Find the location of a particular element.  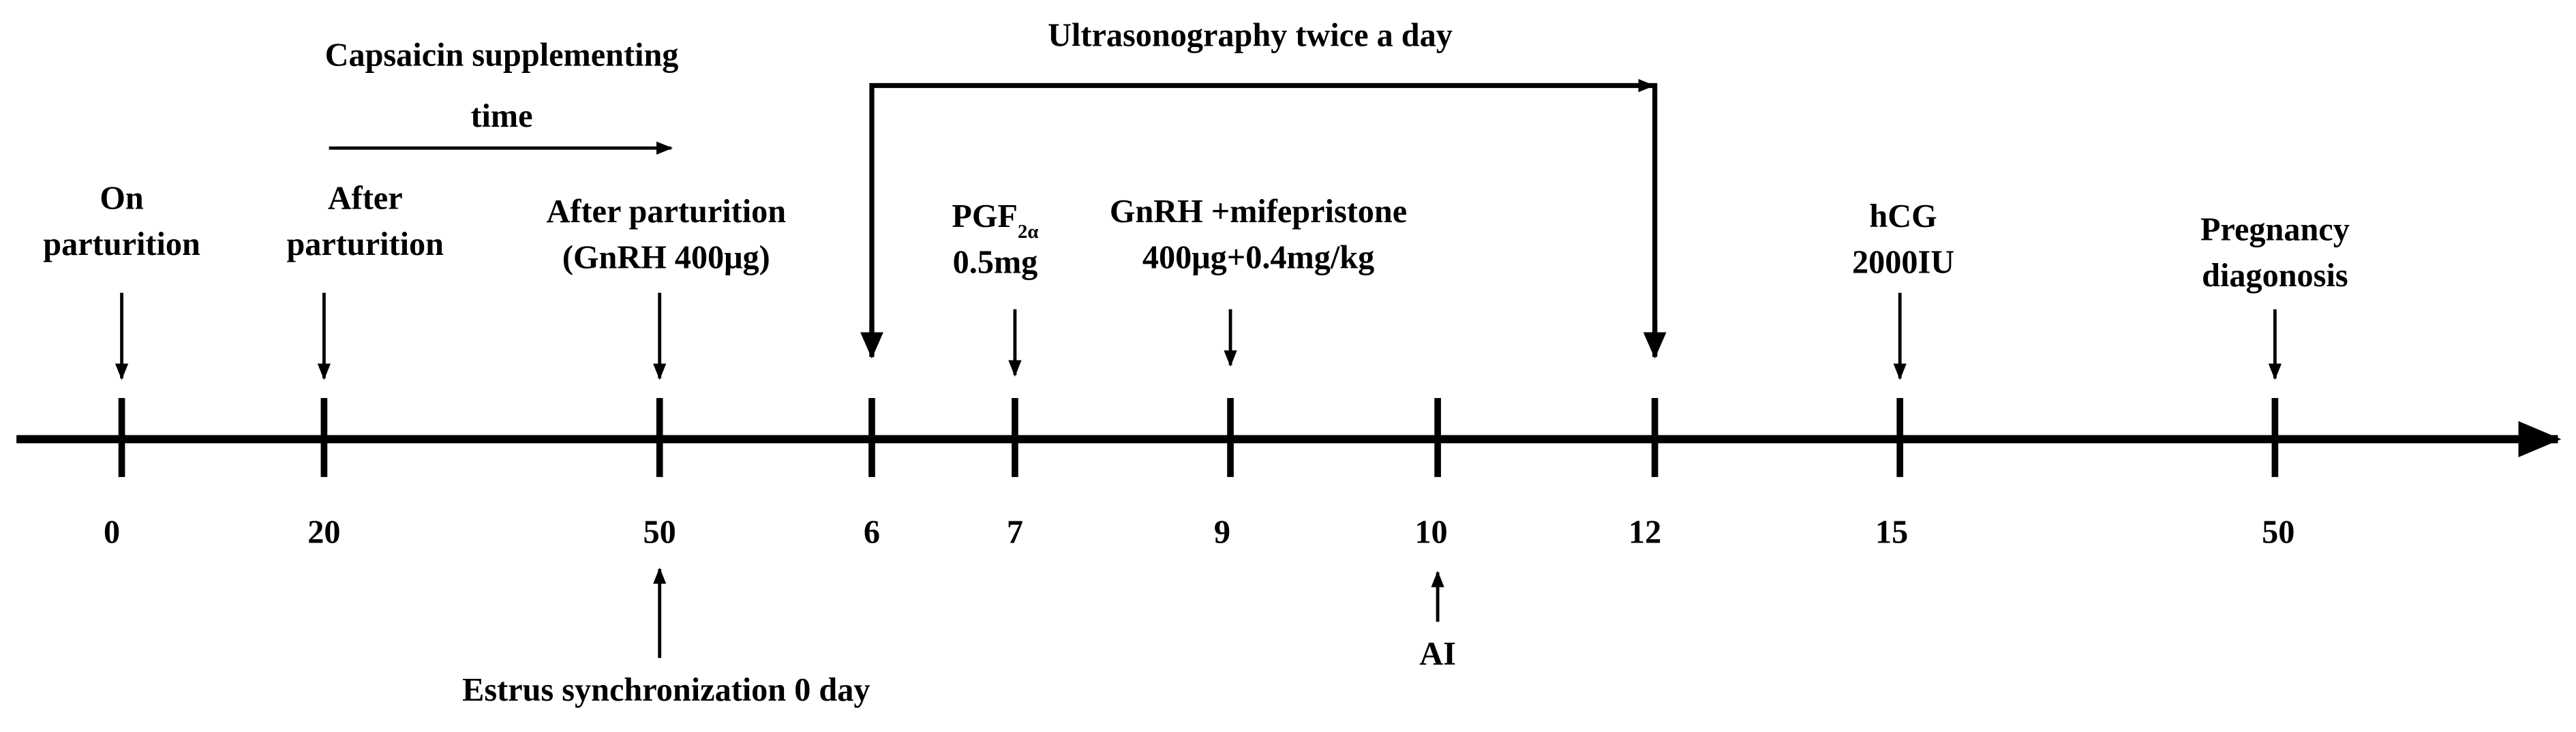

event-label: hCG is located at coordinates (1903, 216).